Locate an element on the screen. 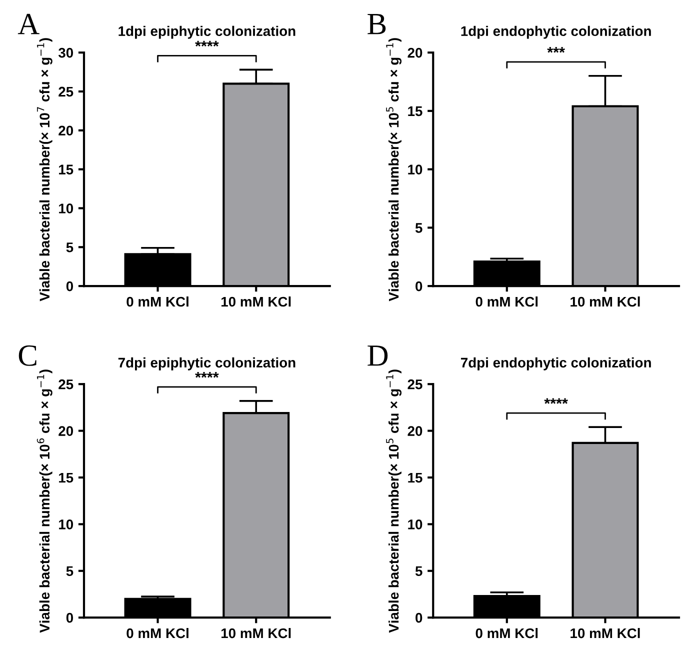 Image resolution: width=700 pixels, height=657 pixels. annotation: **** is located at coordinates (556, 401).